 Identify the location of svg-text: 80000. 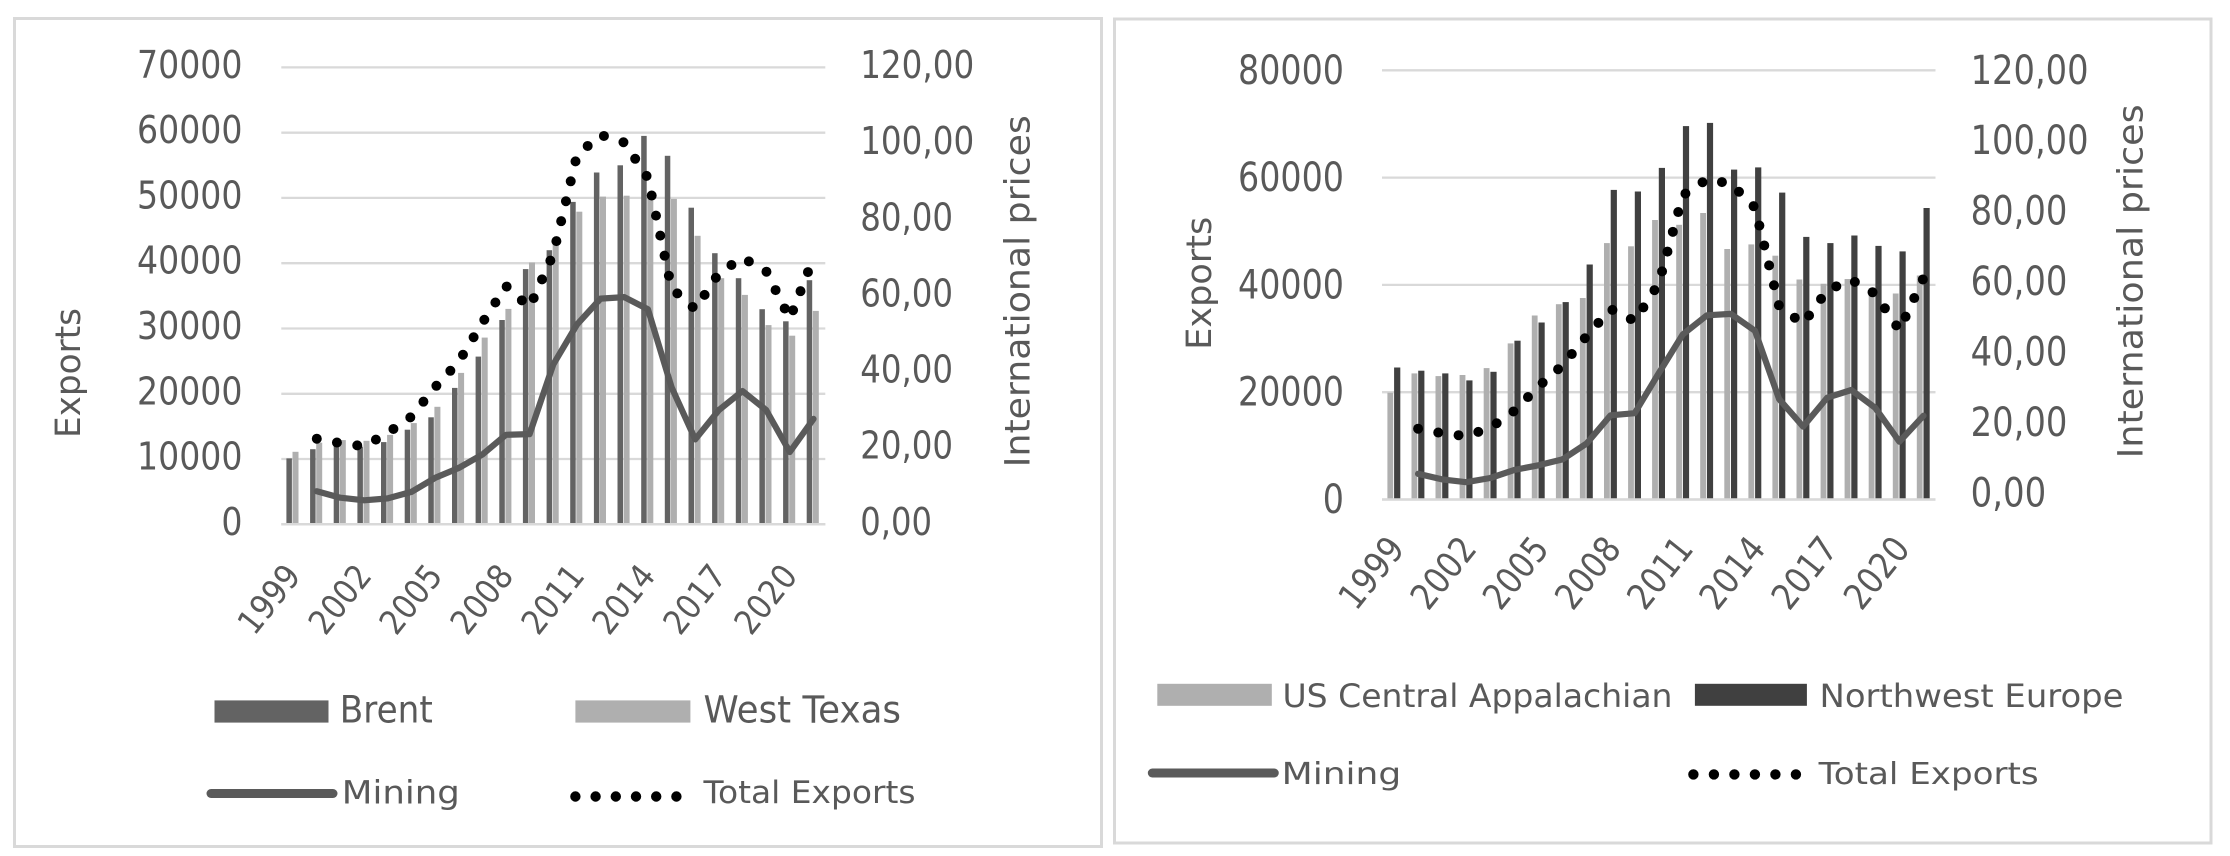
(1291, 70).